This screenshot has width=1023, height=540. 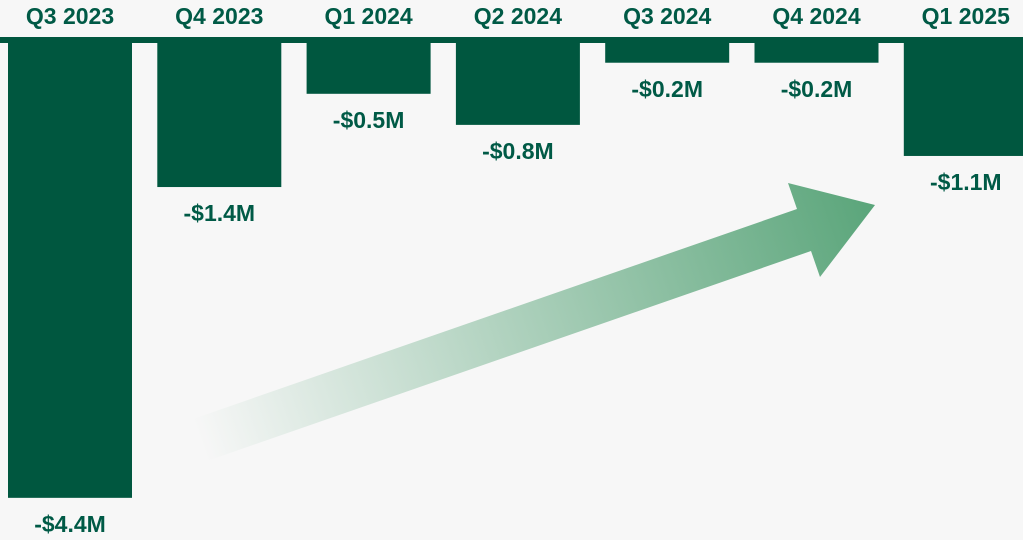 I want to click on x-tick-label: Q2 2024, so click(x=518, y=16).